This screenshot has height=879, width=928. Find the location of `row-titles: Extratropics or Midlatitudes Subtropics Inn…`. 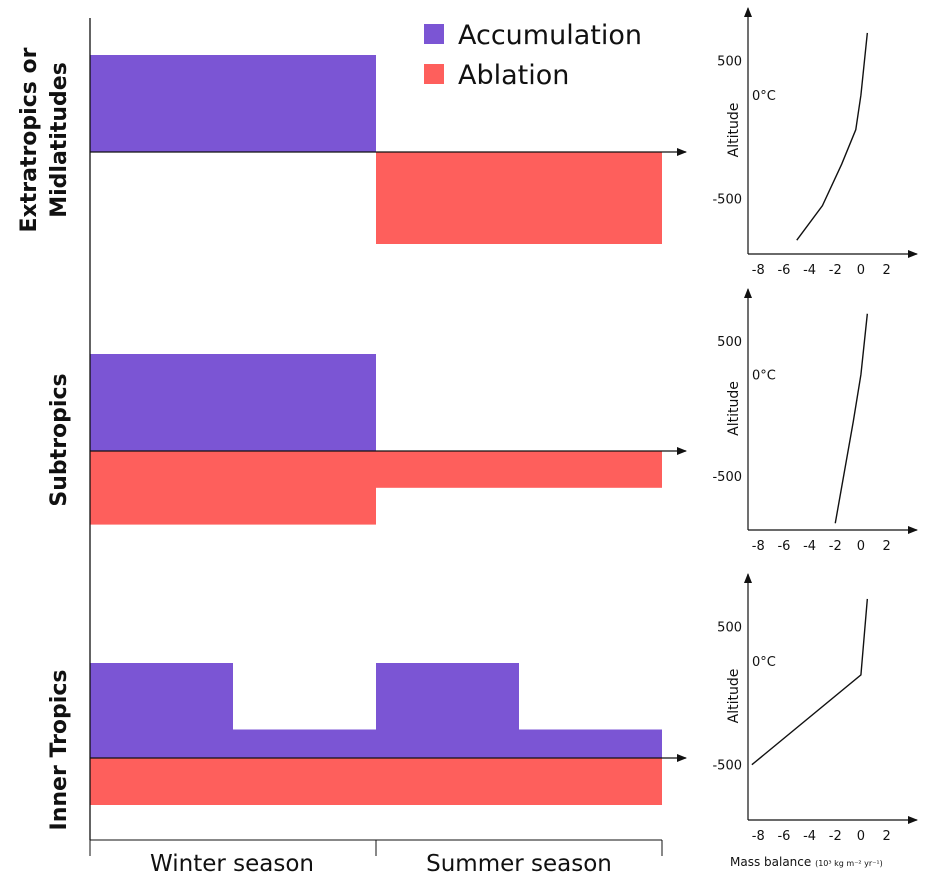

row-titles: Extratropics or Midlatitudes Subtropics Inn… is located at coordinates (44, 438).